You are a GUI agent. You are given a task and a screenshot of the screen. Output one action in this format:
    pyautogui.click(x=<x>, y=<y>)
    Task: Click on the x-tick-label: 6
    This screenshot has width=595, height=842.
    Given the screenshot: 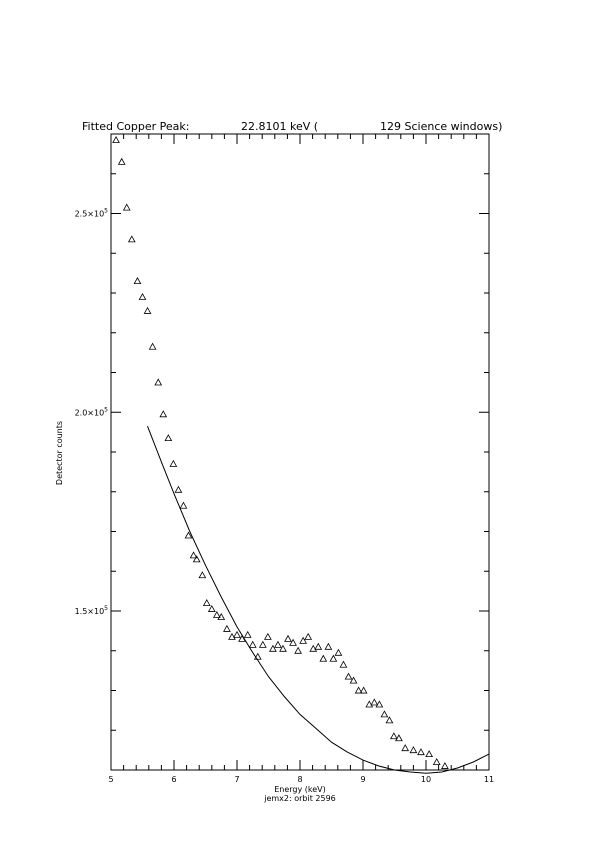 What is the action you would take?
    pyautogui.click(x=173, y=779)
    